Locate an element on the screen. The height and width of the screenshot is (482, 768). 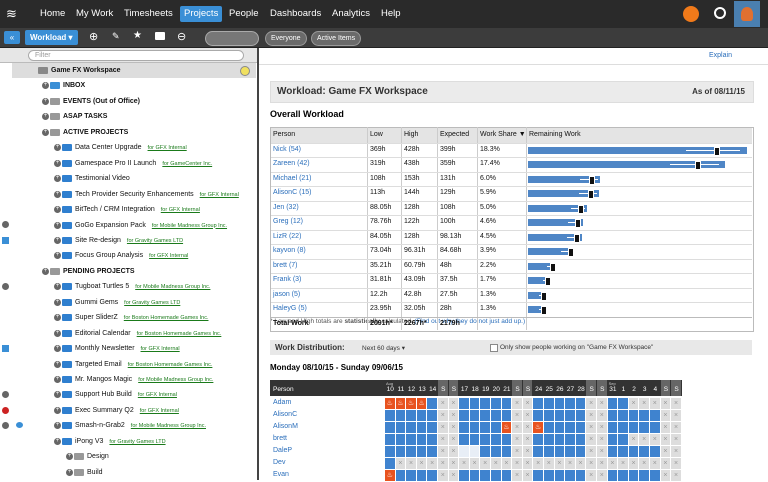
tree-row: + Focus Group Analysis for GFX Internal is located at coordinates (134, 255).